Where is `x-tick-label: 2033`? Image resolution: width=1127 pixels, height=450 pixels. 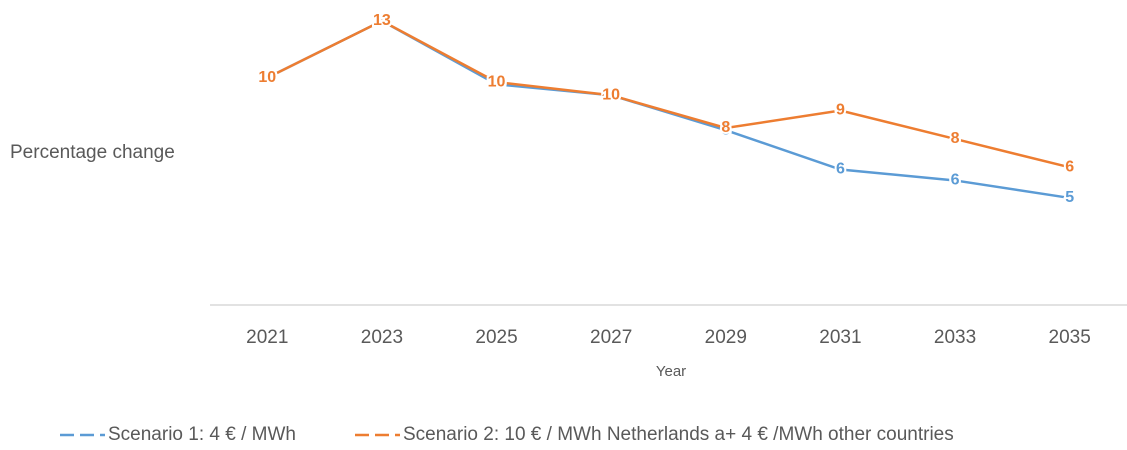
x-tick-label: 2033 is located at coordinates (955, 337).